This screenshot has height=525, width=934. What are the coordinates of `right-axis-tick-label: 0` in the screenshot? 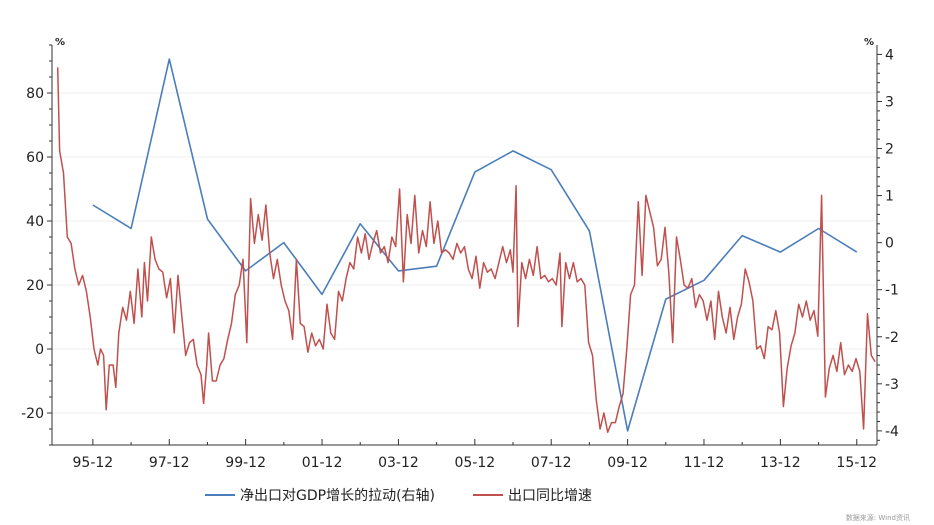 It's located at (889, 244).